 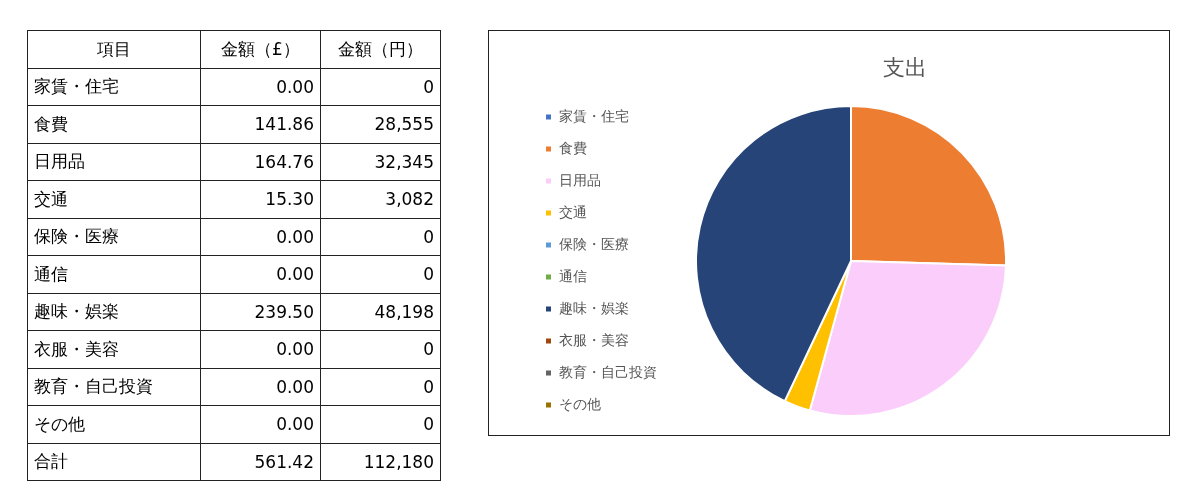 What do you see at coordinates (260, 199) in the screenshot?
I see `data-label: 15.30` at bounding box center [260, 199].